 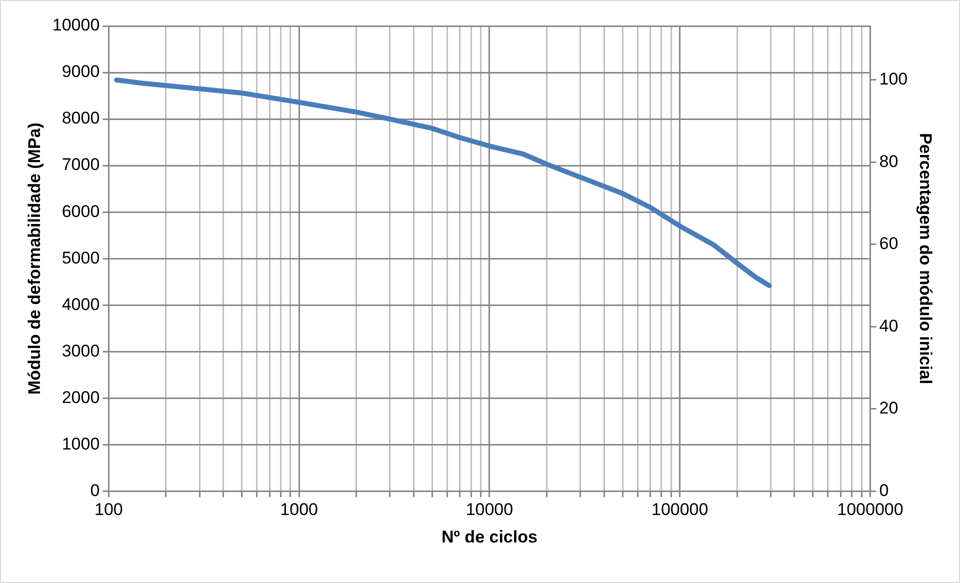 What do you see at coordinates (884, 490) in the screenshot?
I see `y2-tick-label: 0` at bounding box center [884, 490].